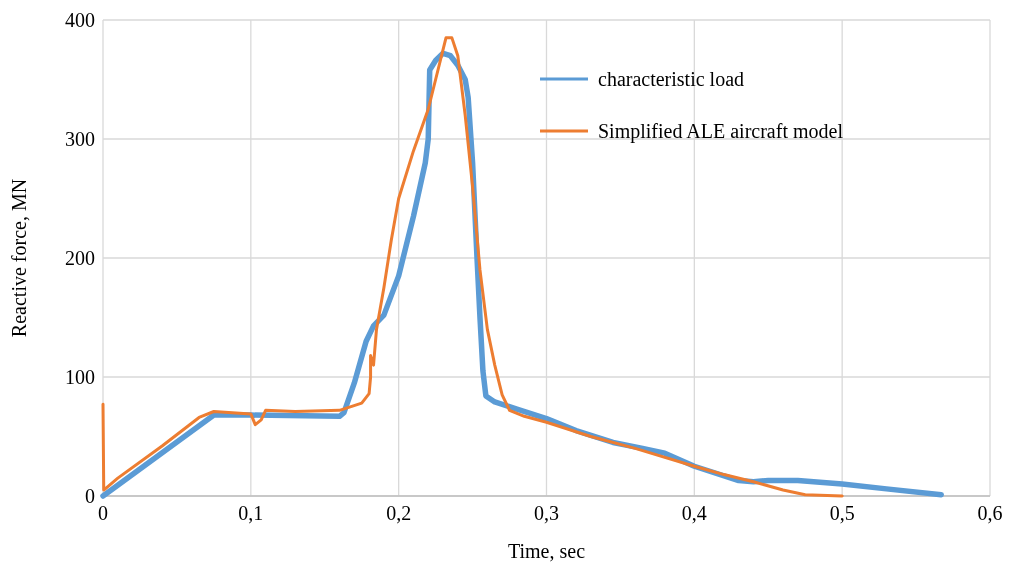 The height and width of the screenshot is (566, 1022). I want to click on y-tick-label: 300, so click(80, 139).